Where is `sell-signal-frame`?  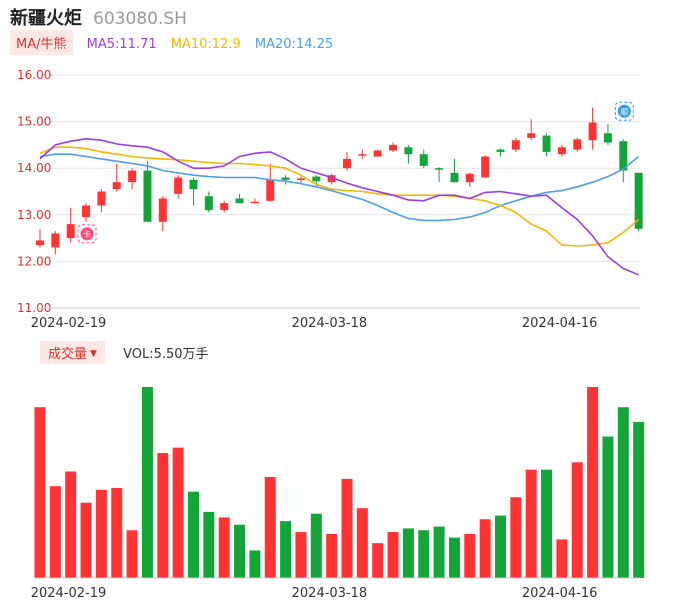 sell-signal-frame is located at coordinates (624, 111).